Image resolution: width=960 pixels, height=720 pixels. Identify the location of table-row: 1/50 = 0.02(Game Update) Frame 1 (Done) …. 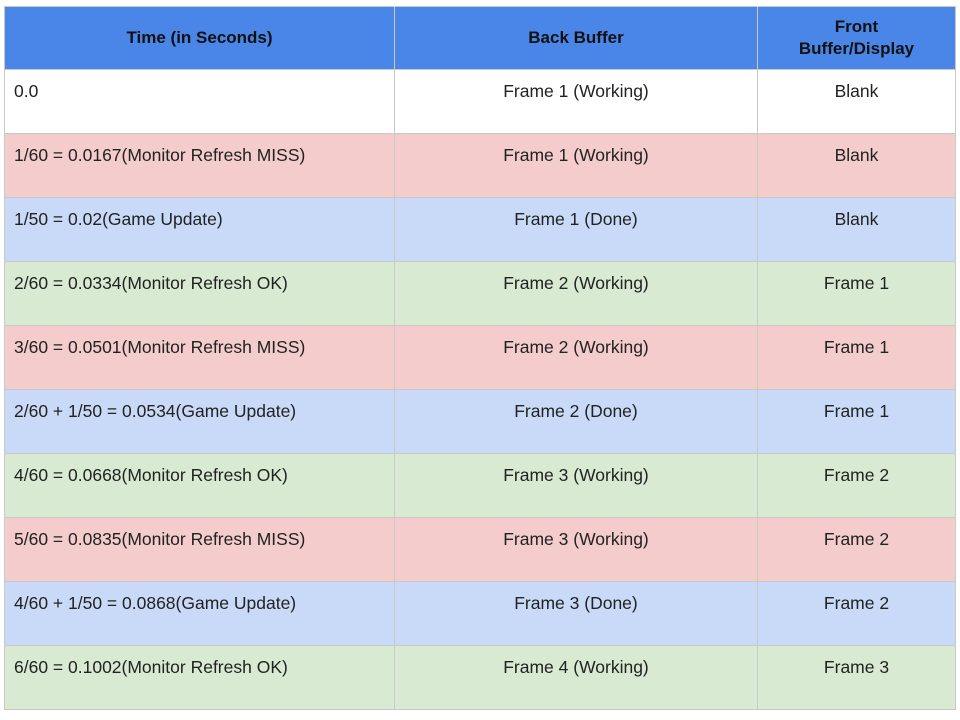
(480, 229).